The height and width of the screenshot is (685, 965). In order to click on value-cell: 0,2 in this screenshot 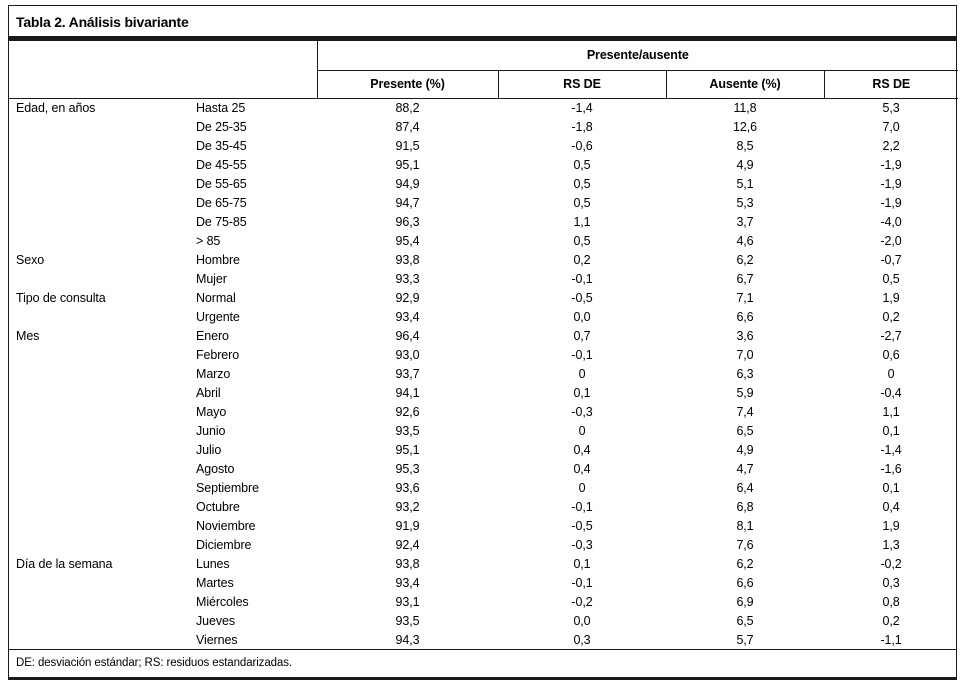, I will do `click(582, 259)`.